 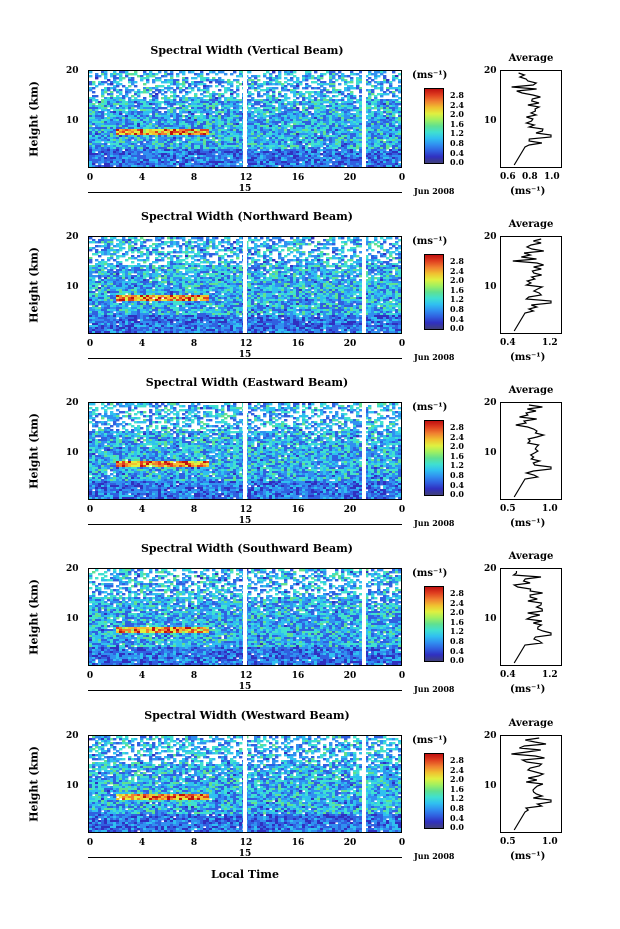 I want to click on average-x-tick: 0.5, so click(x=508, y=509).